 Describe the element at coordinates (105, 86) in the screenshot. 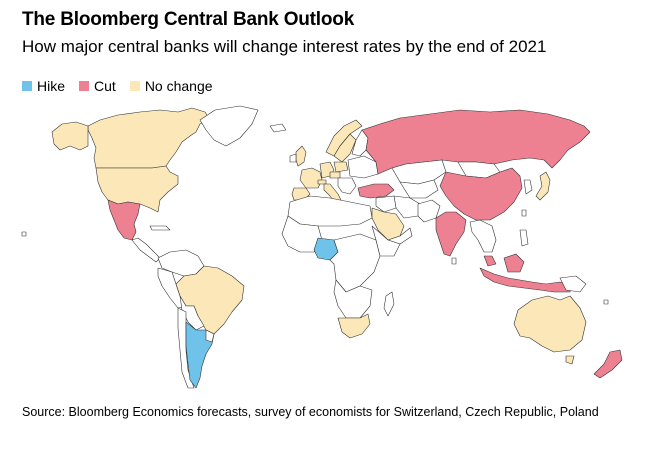

I see `legend-label-cut: Cut` at that location.